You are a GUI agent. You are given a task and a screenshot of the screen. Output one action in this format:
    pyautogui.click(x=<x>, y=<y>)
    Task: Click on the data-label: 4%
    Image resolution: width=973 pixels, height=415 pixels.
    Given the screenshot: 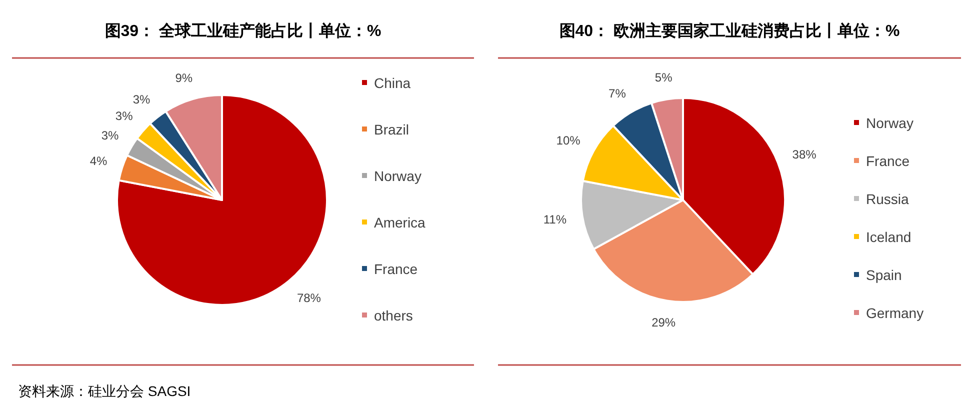 What is the action you would take?
    pyautogui.click(x=99, y=161)
    